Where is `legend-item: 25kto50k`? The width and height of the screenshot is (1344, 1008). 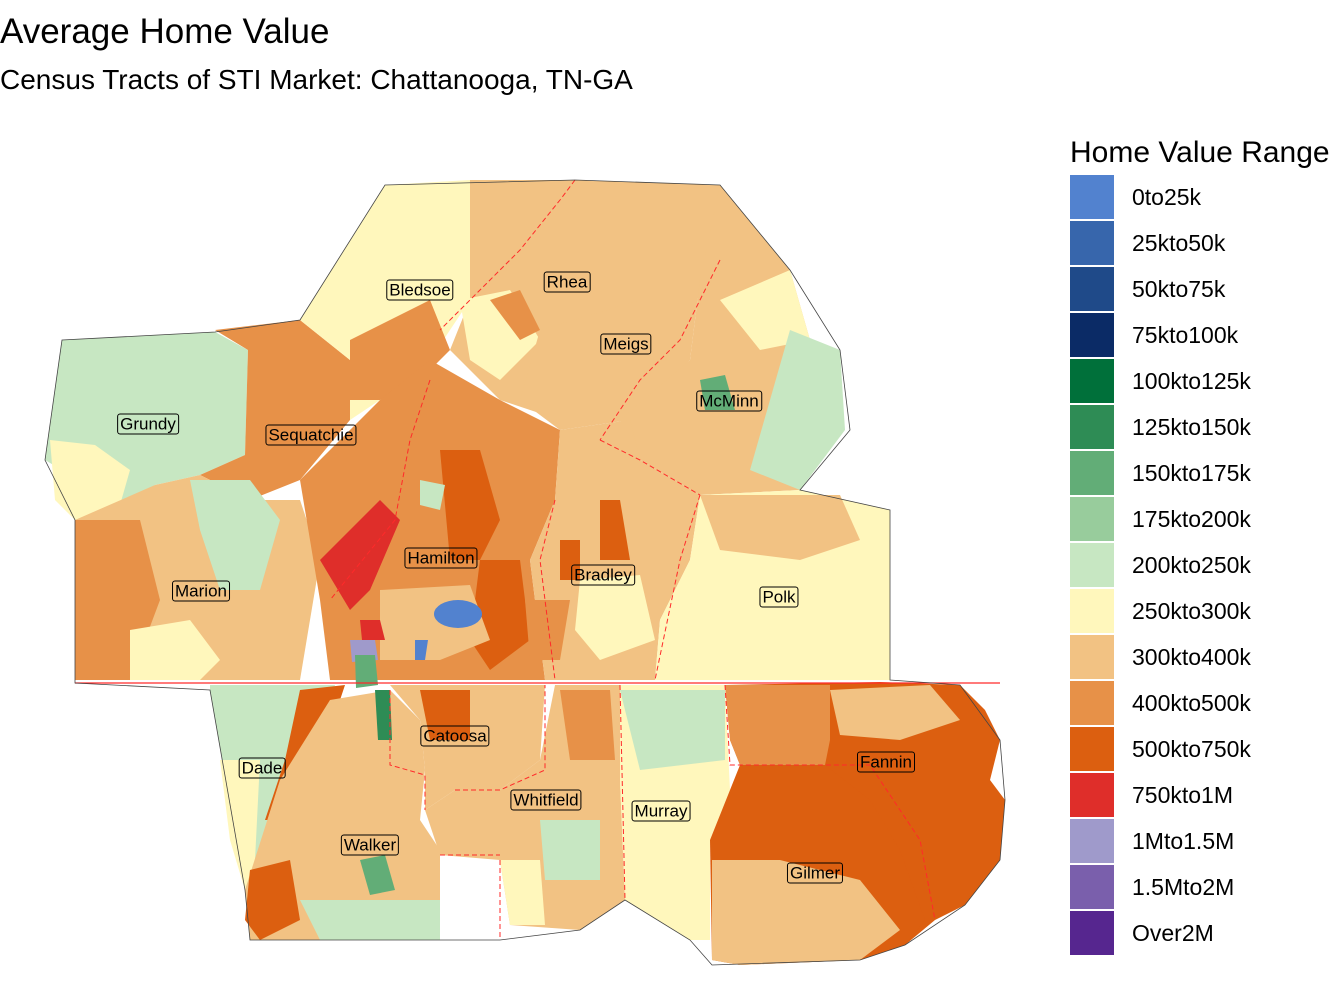
legend-item: 25kto50k is located at coordinates (1200, 243).